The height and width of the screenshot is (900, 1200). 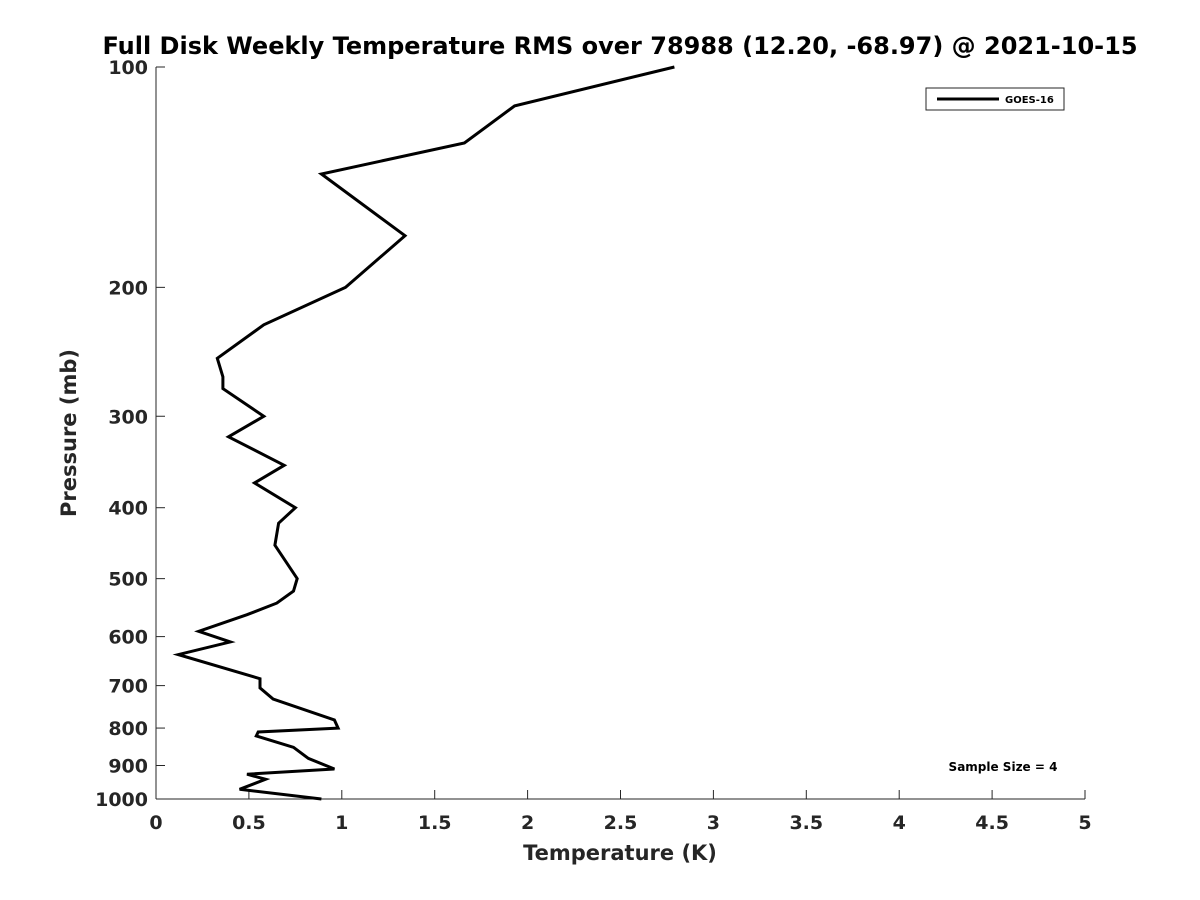 What do you see at coordinates (992, 823) in the screenshot?
I see `x-tick-label-9: 4.5` at bounding box center [992, 823].